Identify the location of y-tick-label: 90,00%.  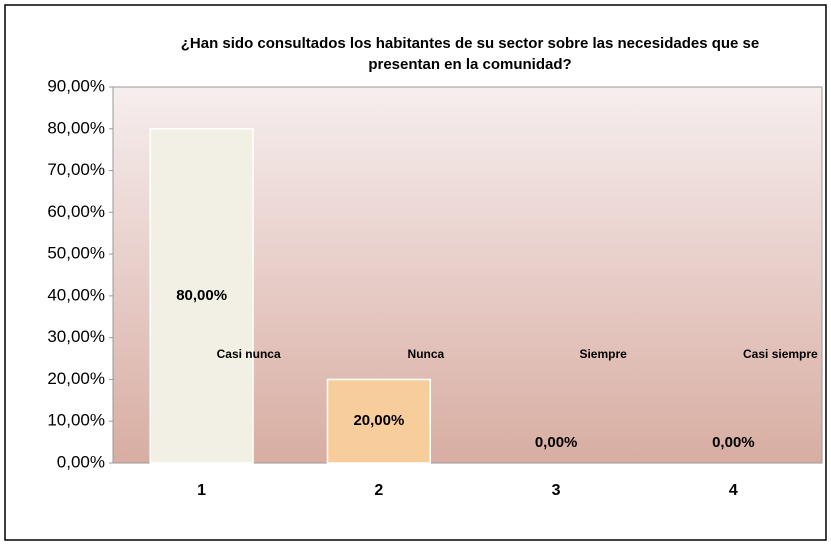
(76, 85).